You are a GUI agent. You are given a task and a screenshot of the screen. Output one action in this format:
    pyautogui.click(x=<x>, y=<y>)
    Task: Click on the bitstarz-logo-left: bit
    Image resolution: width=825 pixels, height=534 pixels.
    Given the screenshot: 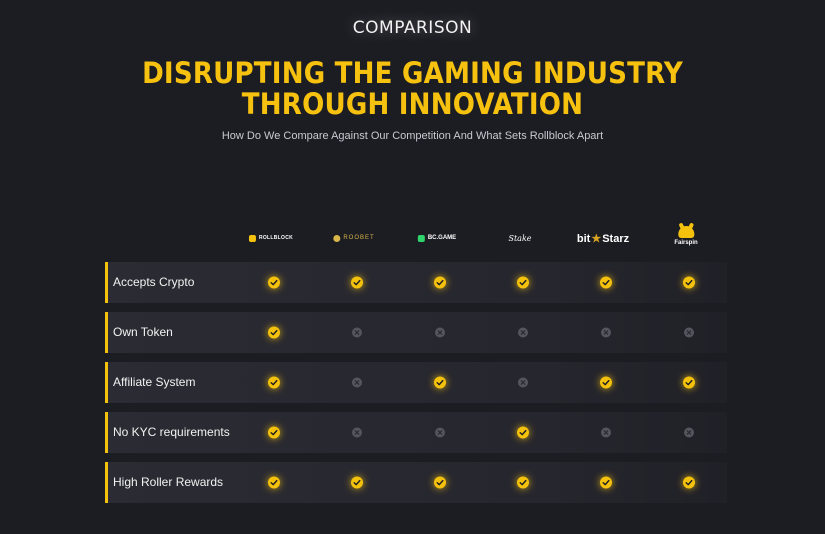 What is the action you would take?
    pyautogui.click(x=583, y=238)
    